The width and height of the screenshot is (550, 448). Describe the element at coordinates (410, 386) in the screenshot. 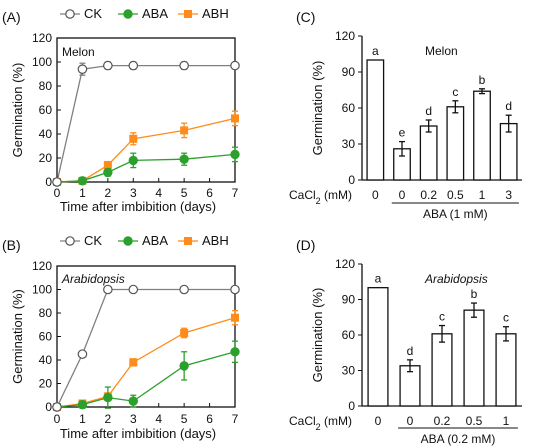

I see `bar-group: d0` at that location.